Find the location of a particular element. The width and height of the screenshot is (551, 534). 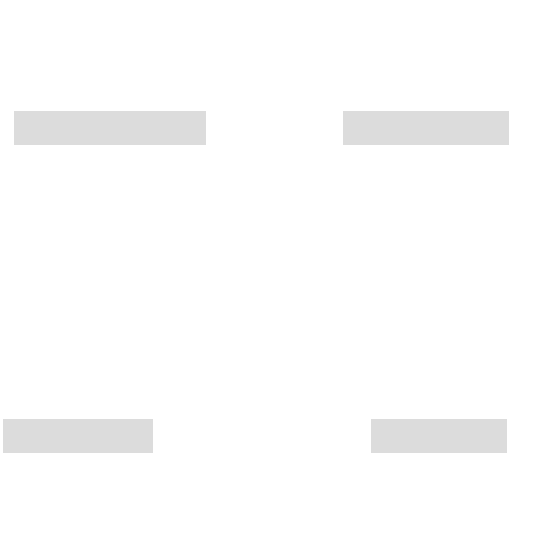

categories-label is located at coordinates (426, 128).